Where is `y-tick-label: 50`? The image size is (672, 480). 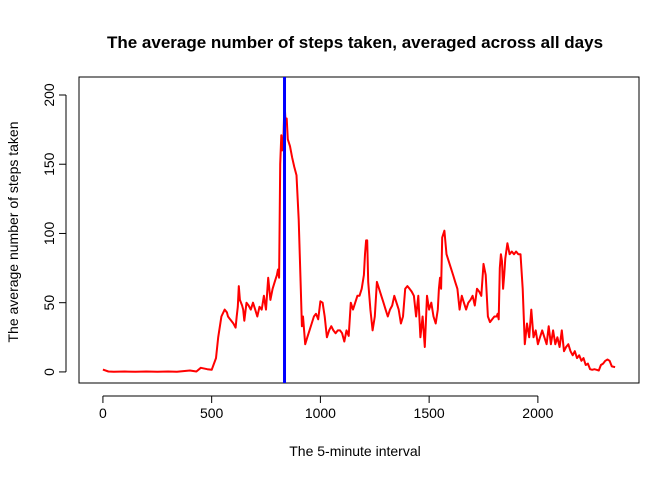 y-tick-label: 50 is located at coordinates (49, 303).